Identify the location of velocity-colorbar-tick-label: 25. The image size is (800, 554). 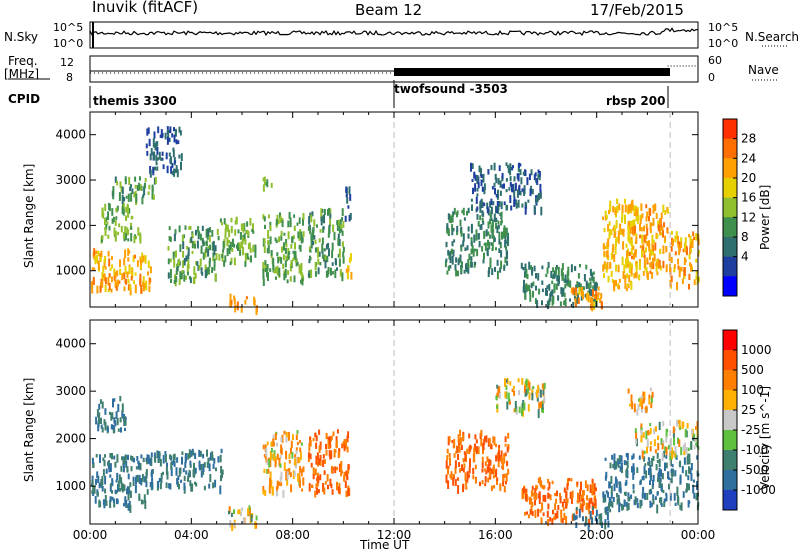
(748, 410).